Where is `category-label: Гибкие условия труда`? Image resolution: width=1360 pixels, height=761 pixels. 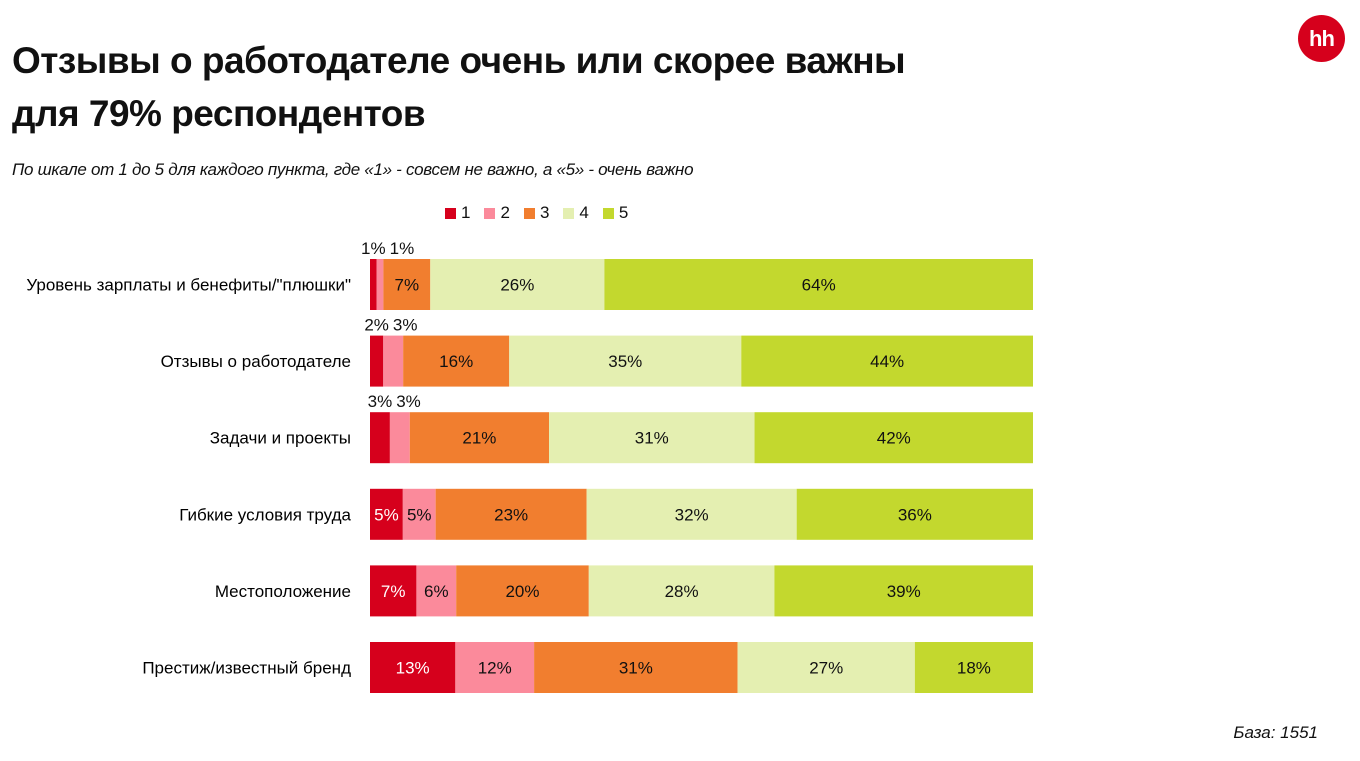 category-label: Гибкие условия труда is located at coordinates (265, 514).